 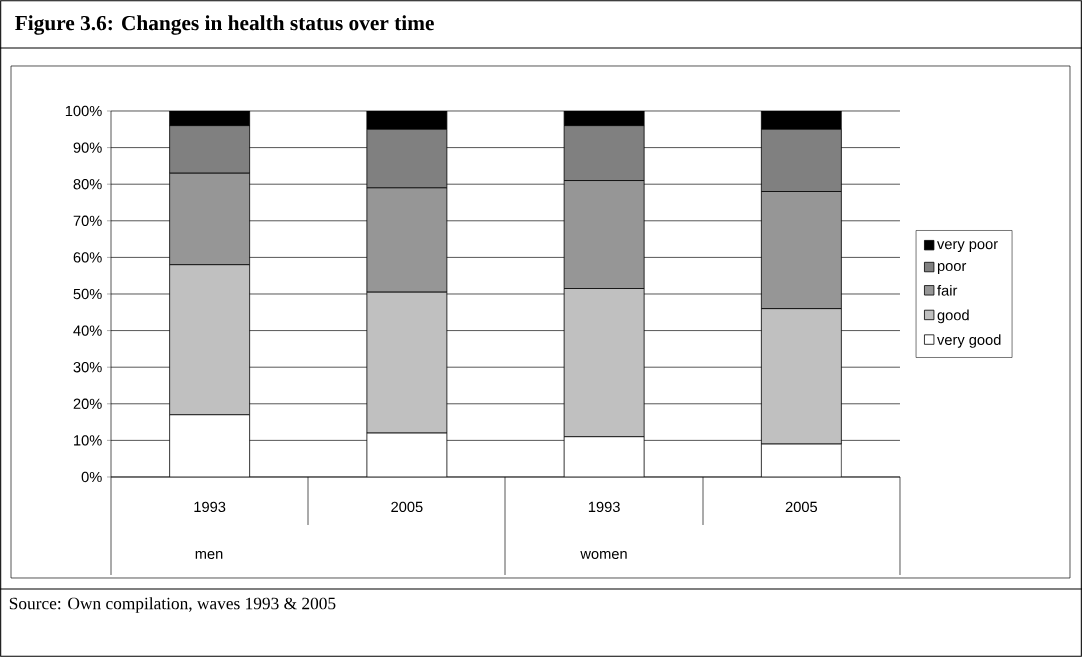 I want to click on y-tick-label: 0%, so click(x=91, y=477).